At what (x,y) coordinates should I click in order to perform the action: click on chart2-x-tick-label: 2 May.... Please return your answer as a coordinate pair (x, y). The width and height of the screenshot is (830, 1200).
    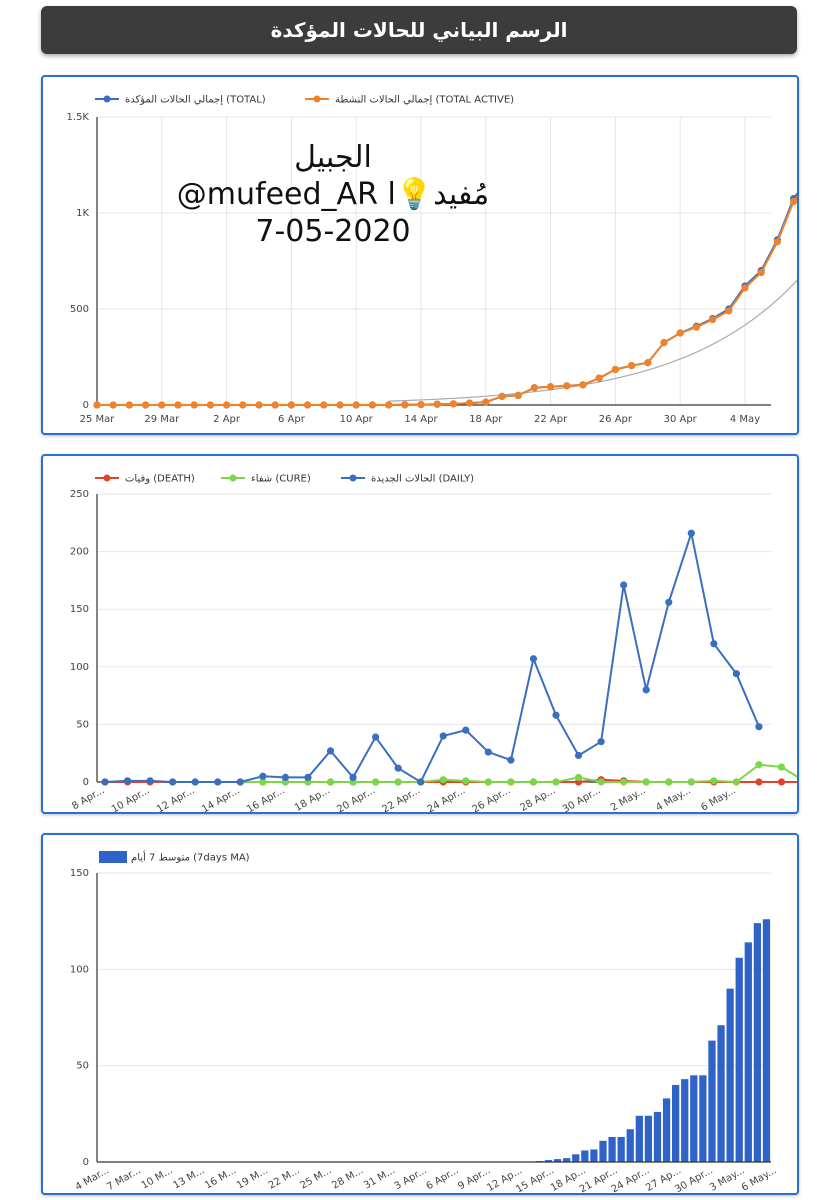
    Looking at the image, I should click on (628, 798).